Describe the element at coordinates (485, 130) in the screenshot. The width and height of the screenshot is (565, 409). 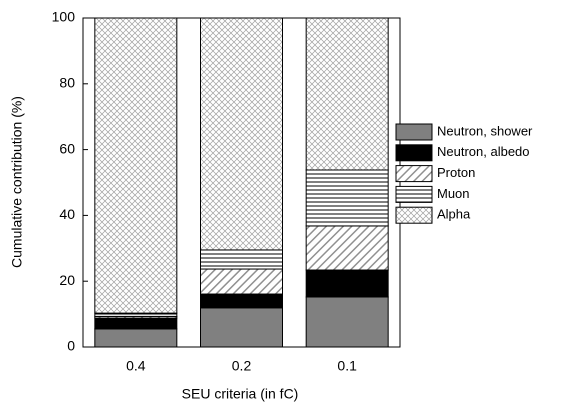
I see `legend-label: Neutron, shower` at that location.